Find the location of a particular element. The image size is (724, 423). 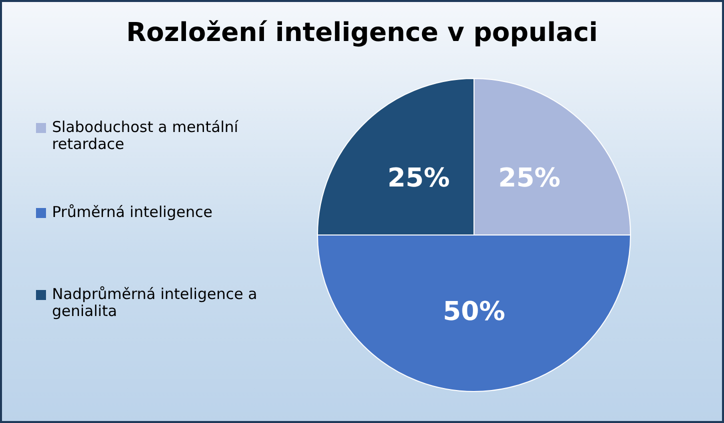

slice-label: Průměrná inteligence is located at coordinates (133, 212).